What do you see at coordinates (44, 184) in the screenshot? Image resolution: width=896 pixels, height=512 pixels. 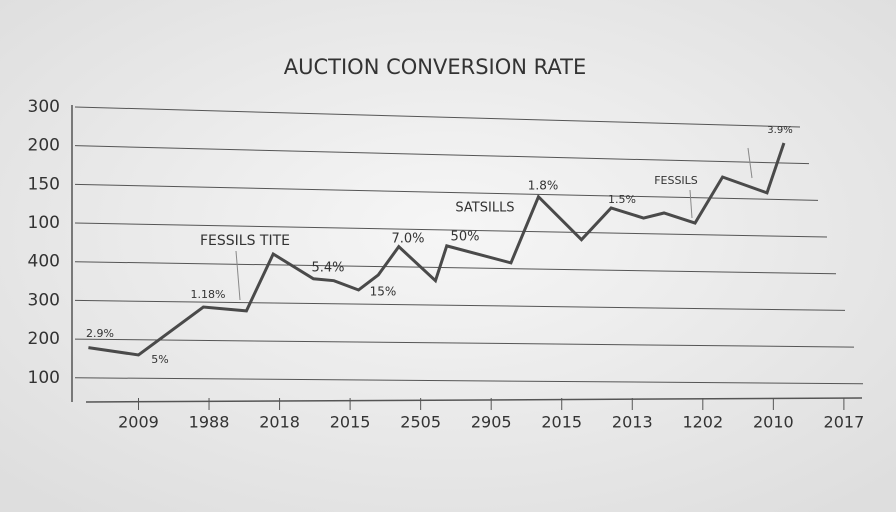 I see `y-tick-label: 150` at bounding box center [44, 184].